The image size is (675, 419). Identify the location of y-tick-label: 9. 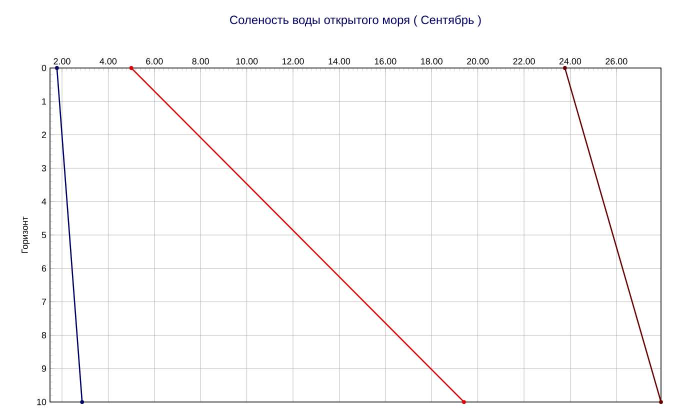
(44, 368).